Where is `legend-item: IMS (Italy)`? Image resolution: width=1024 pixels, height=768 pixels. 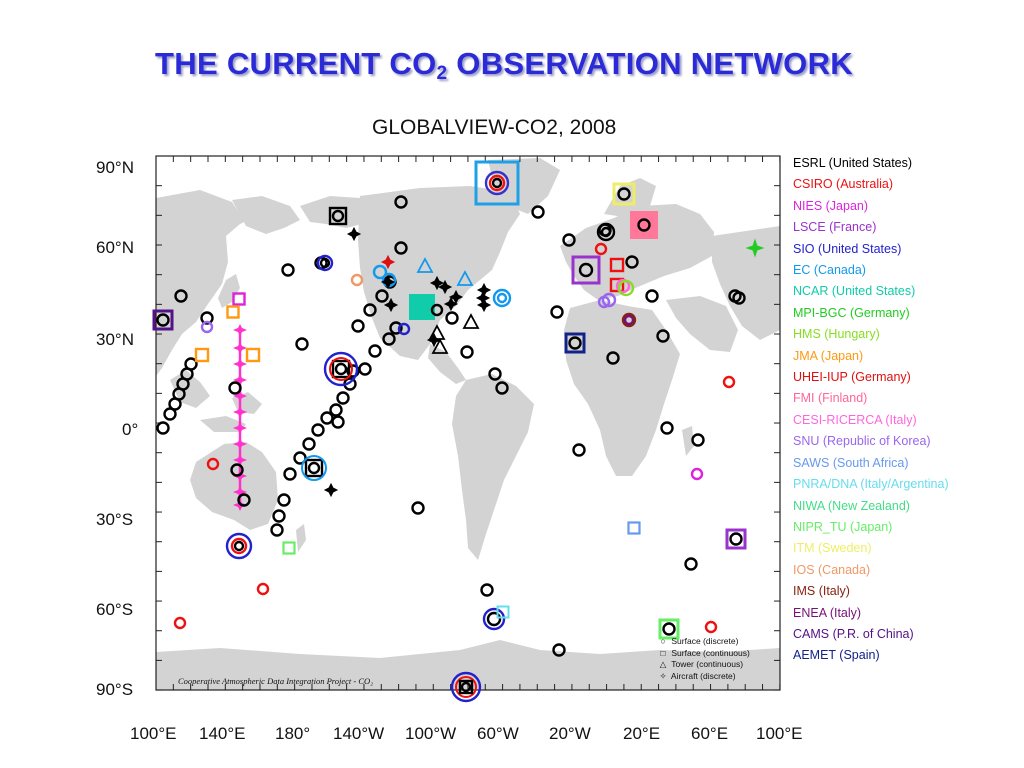
legend-item: IMS (Italy) is located at coordinates (821, 591).